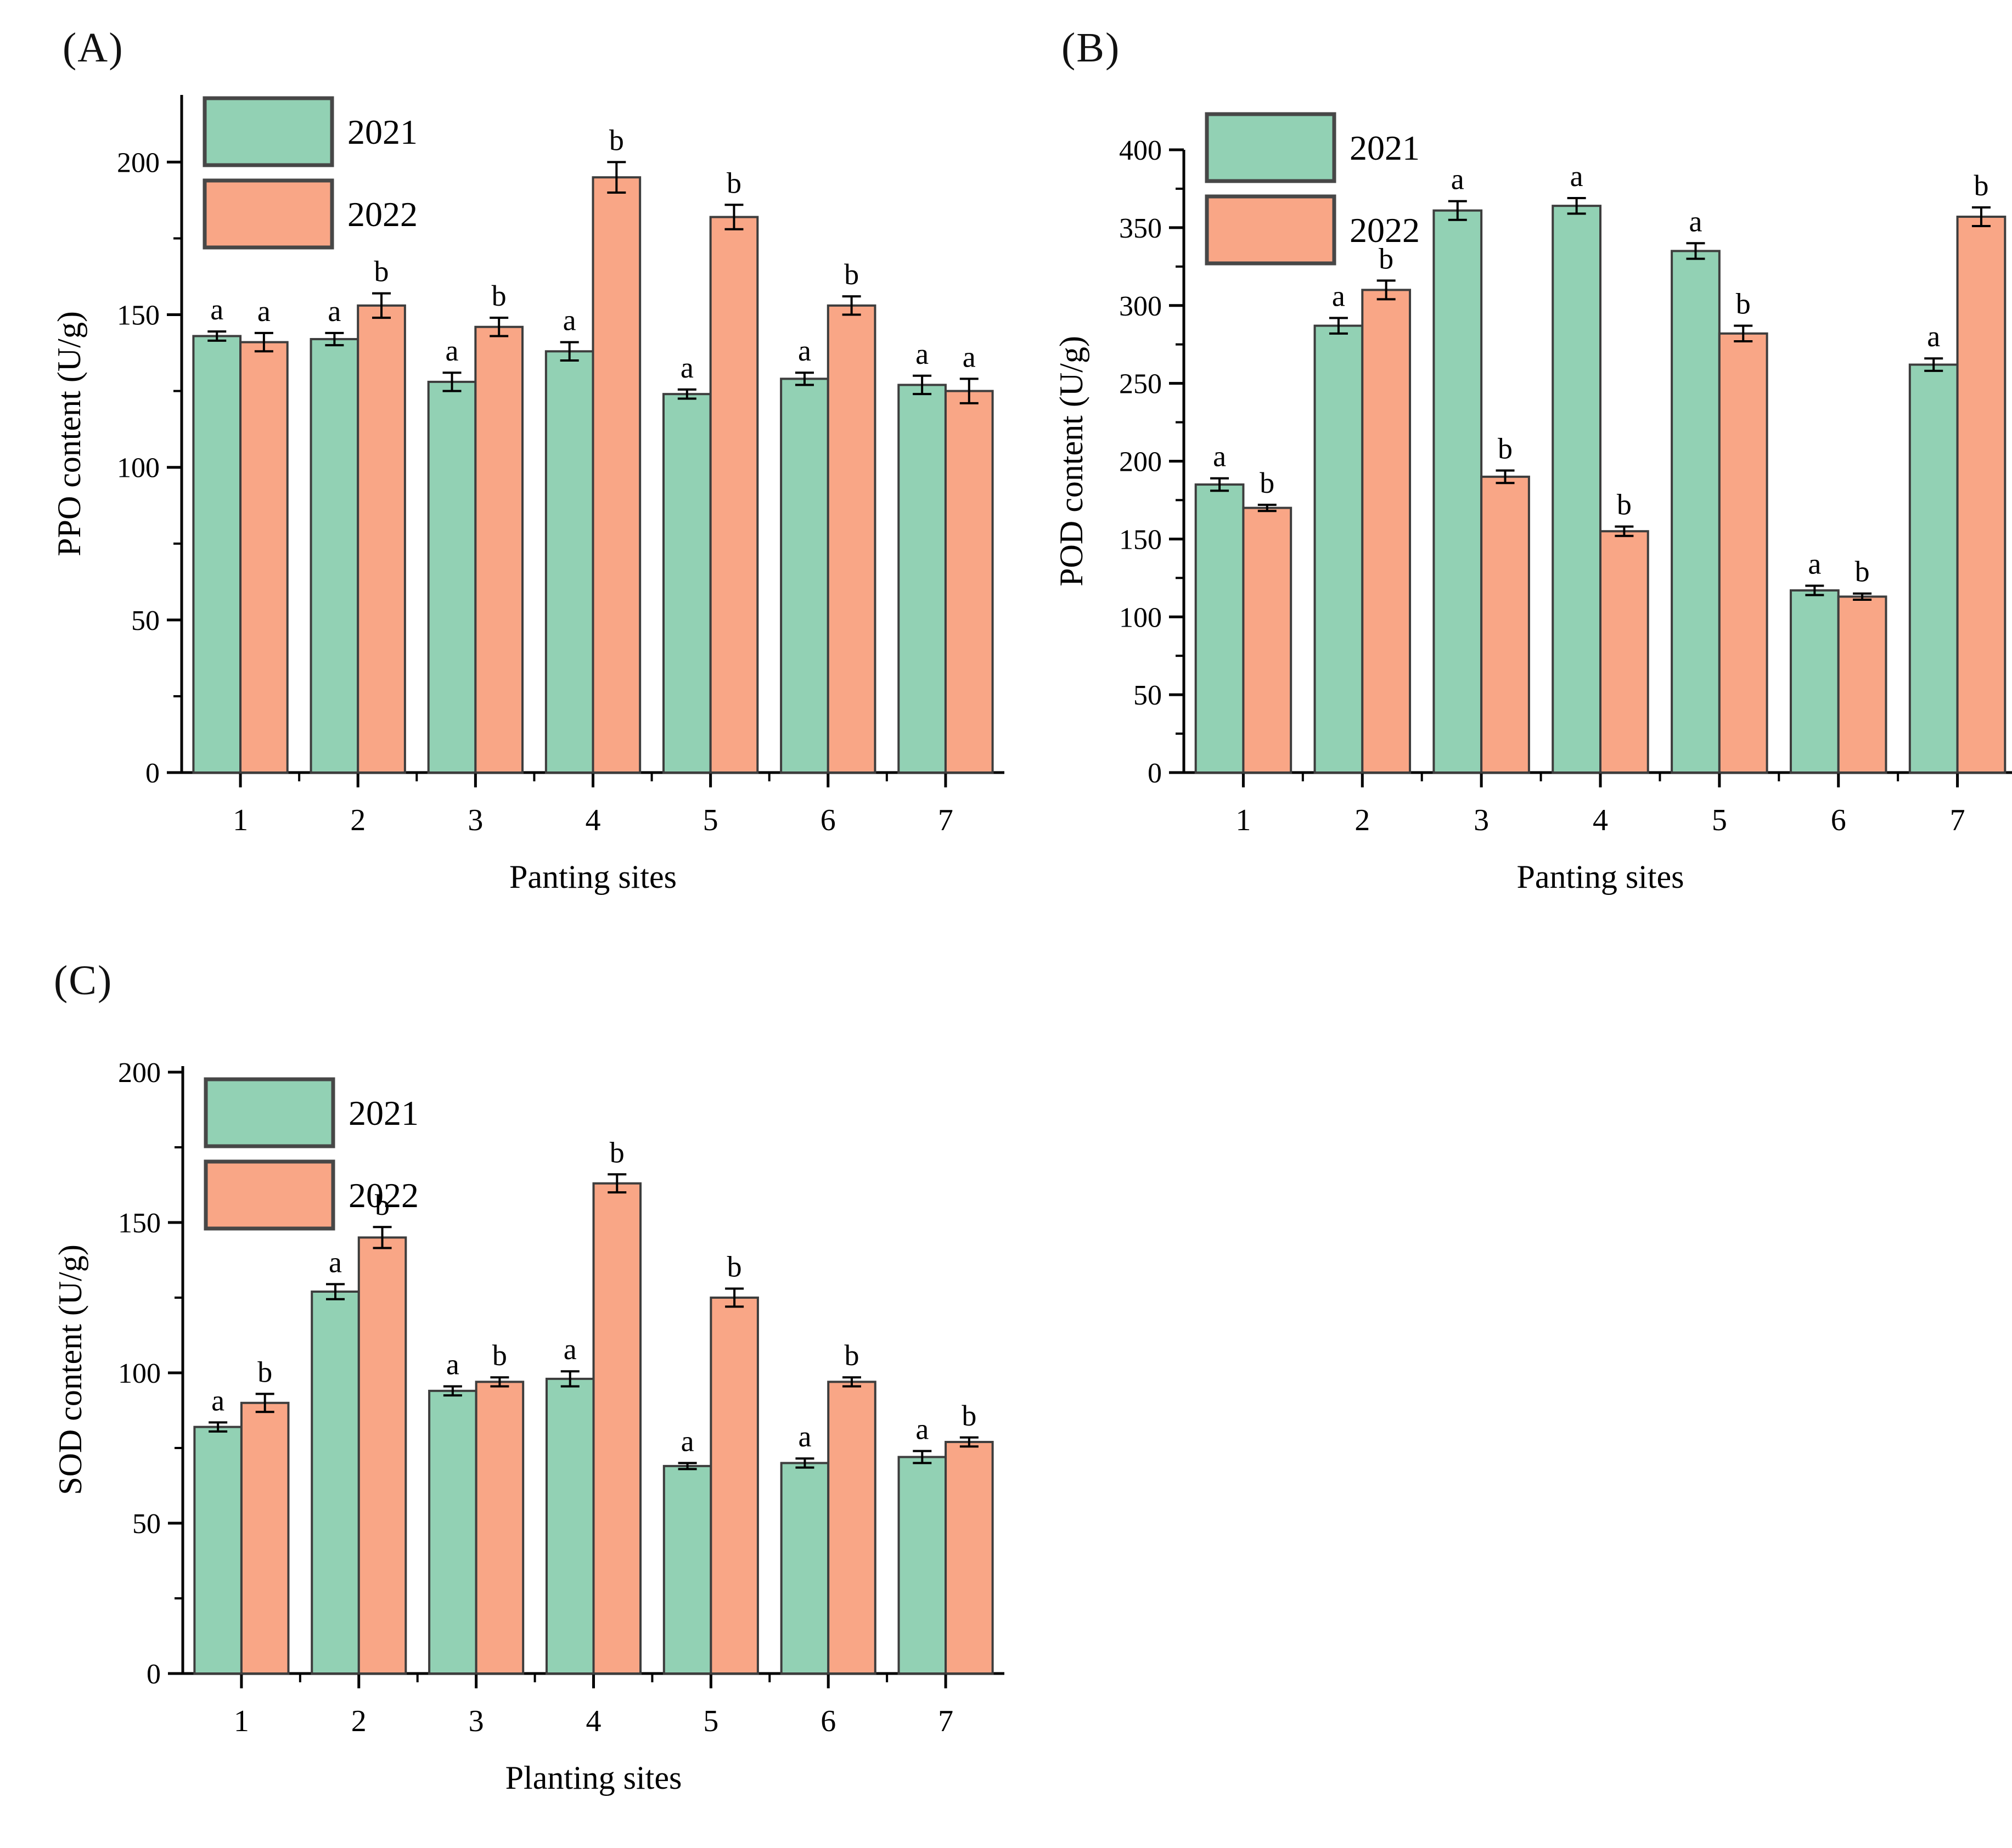 This screenshot has height=1848, width=2012. What do you see at coordinates (83, 980) in the screenshot?
I see `panel-label-c: (C)` at bounding box center [83, 980].